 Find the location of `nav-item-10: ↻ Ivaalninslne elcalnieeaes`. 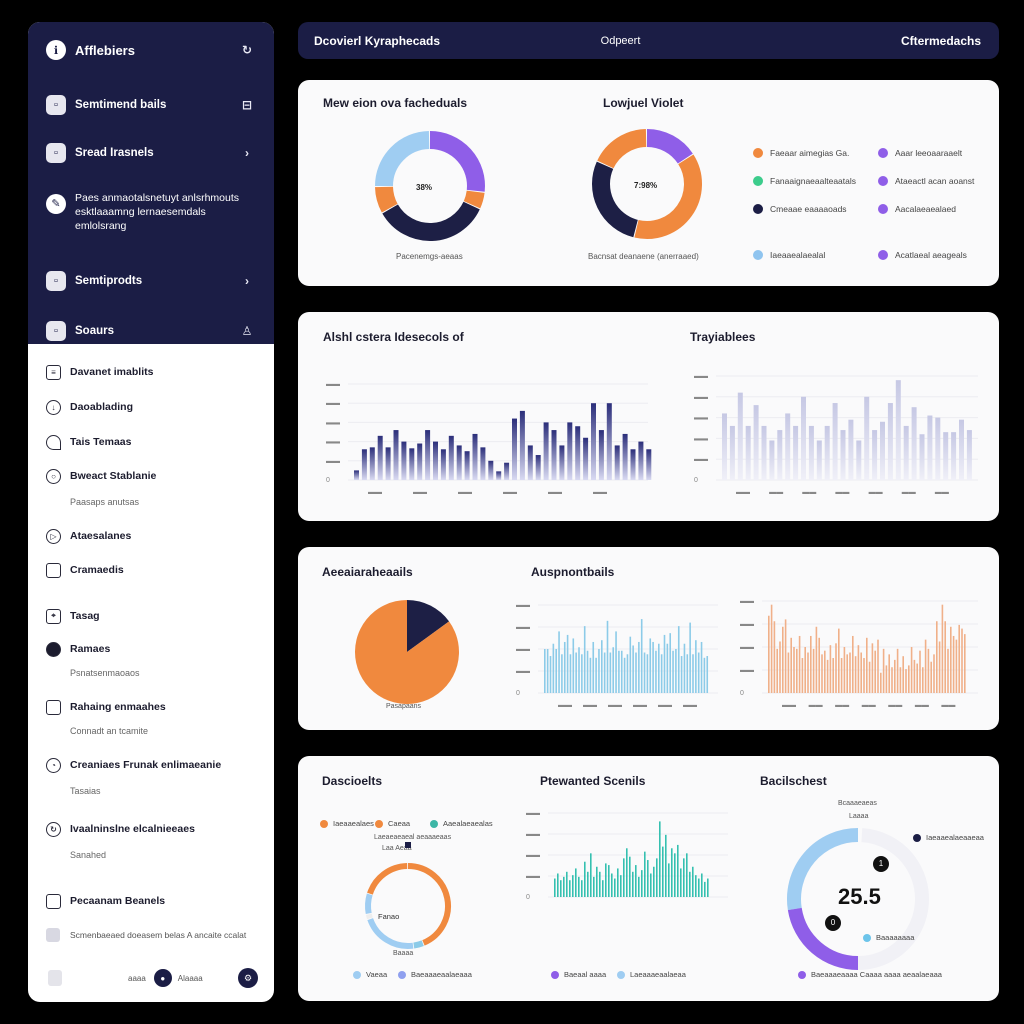

nav-item-10: ↻ Ivaalninslne elcalnieeaes is located at coordinates (151, 829).